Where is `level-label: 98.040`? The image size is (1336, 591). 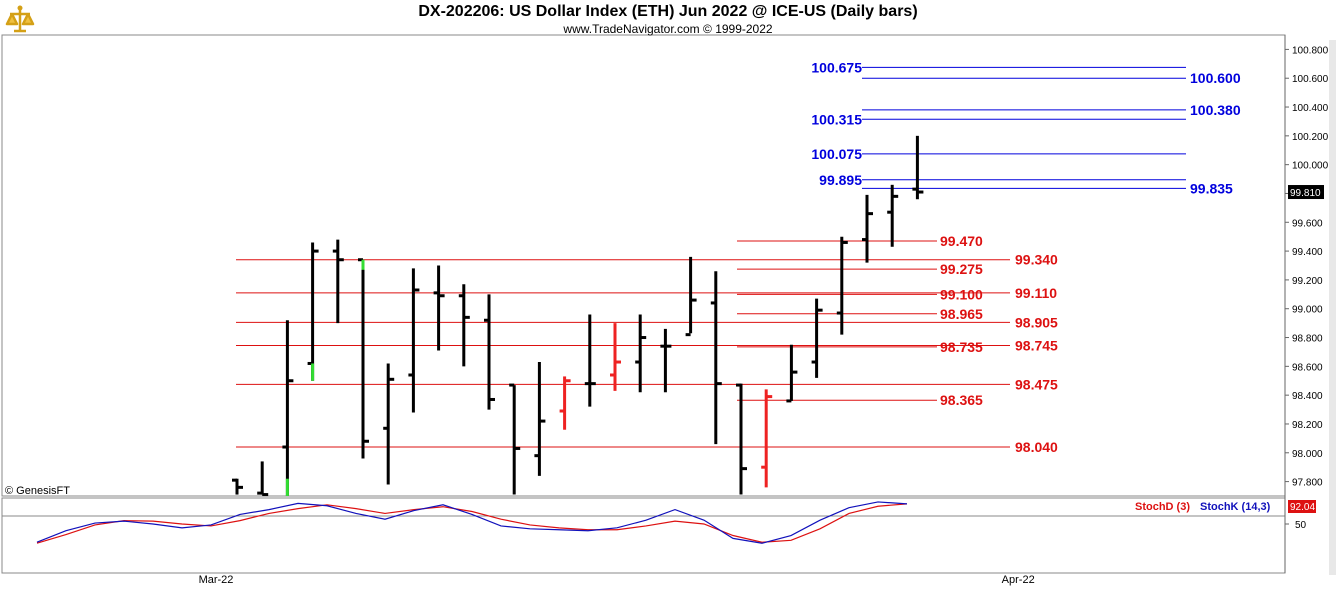 level-label: 98.040 is located at coordinates (1036, 447).